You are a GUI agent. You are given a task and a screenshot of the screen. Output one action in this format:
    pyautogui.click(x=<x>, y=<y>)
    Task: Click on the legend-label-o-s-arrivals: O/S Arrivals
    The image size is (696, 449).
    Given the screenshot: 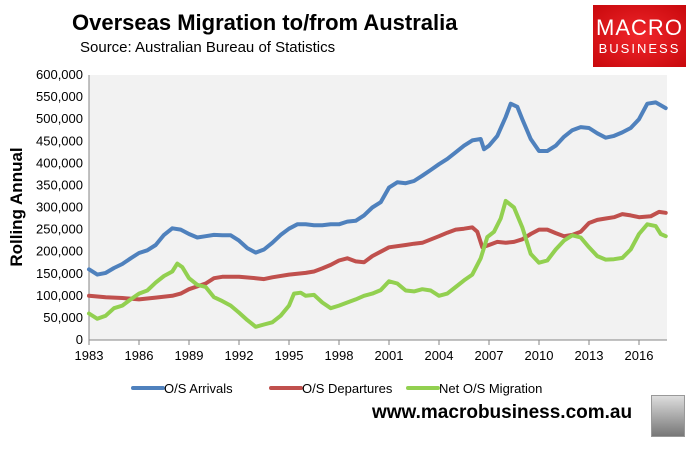 What is the action you would take?
    pyautogui.click(x=198, y=388)
    